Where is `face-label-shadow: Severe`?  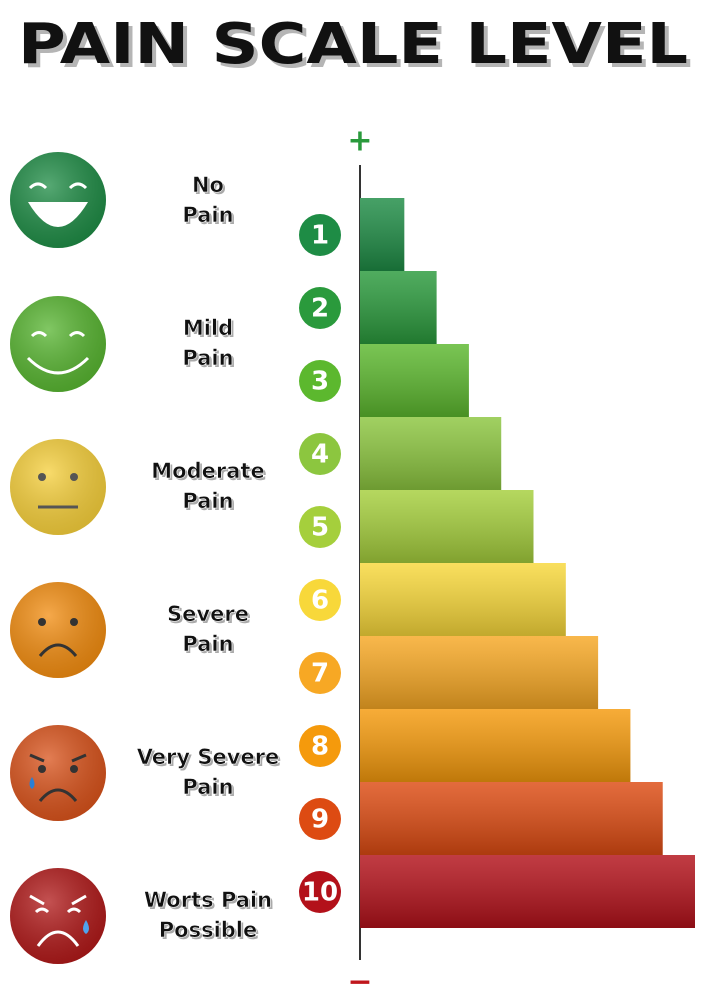
face-label-shadow: Severe is located at coordinates (210, 616).